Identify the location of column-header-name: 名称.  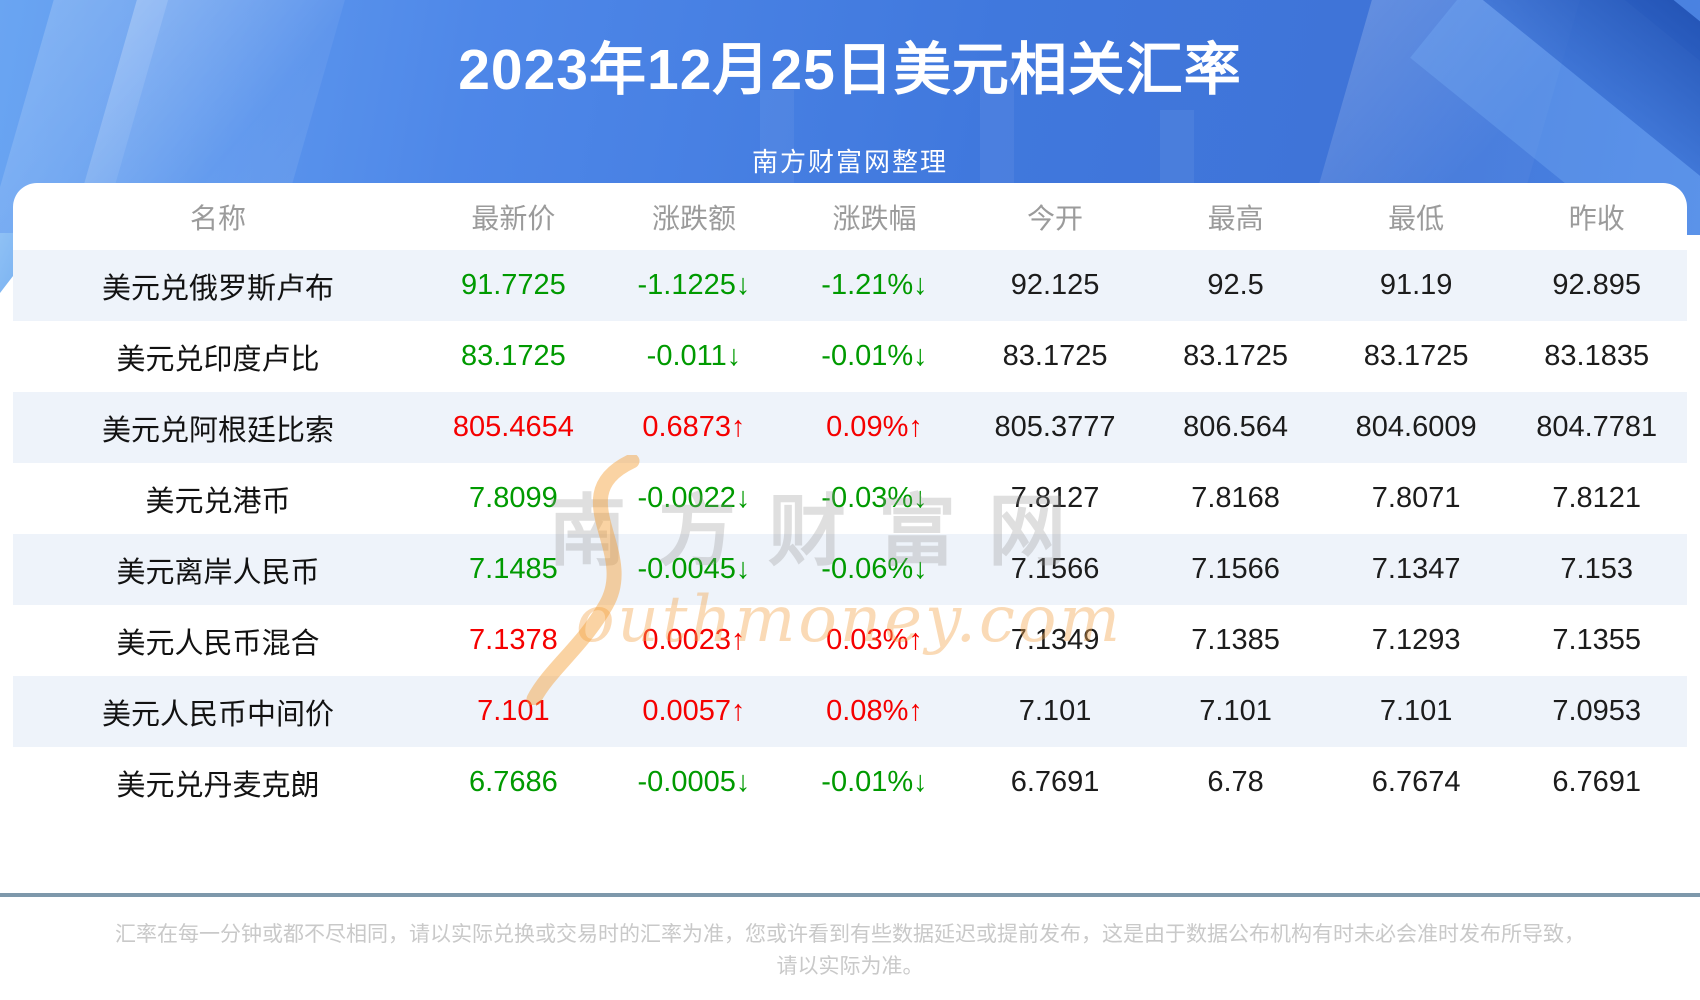
(218, 218).